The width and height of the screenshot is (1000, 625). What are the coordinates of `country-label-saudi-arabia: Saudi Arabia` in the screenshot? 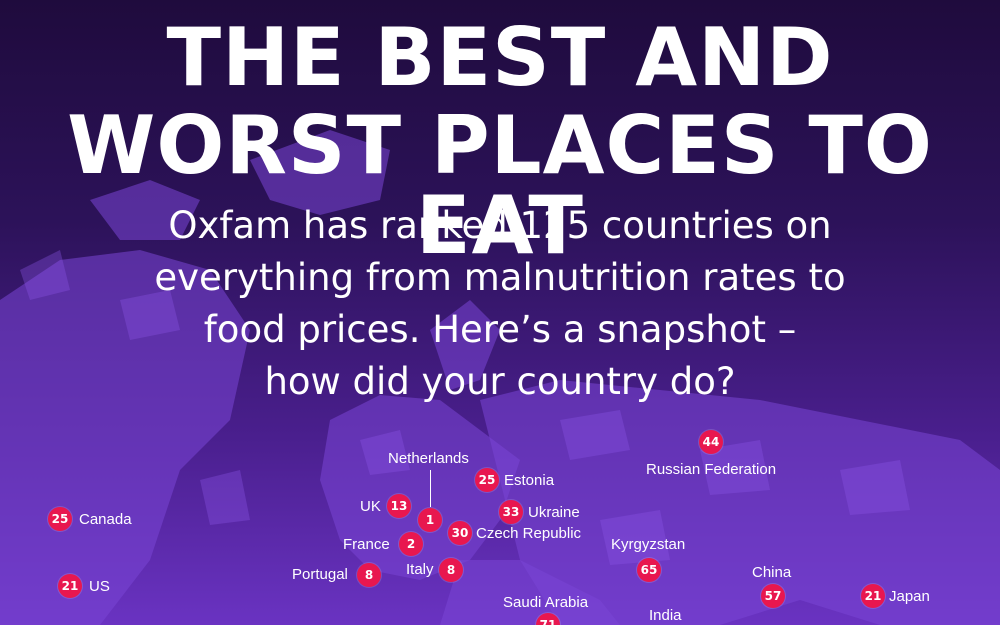 It's located at (546, 602).